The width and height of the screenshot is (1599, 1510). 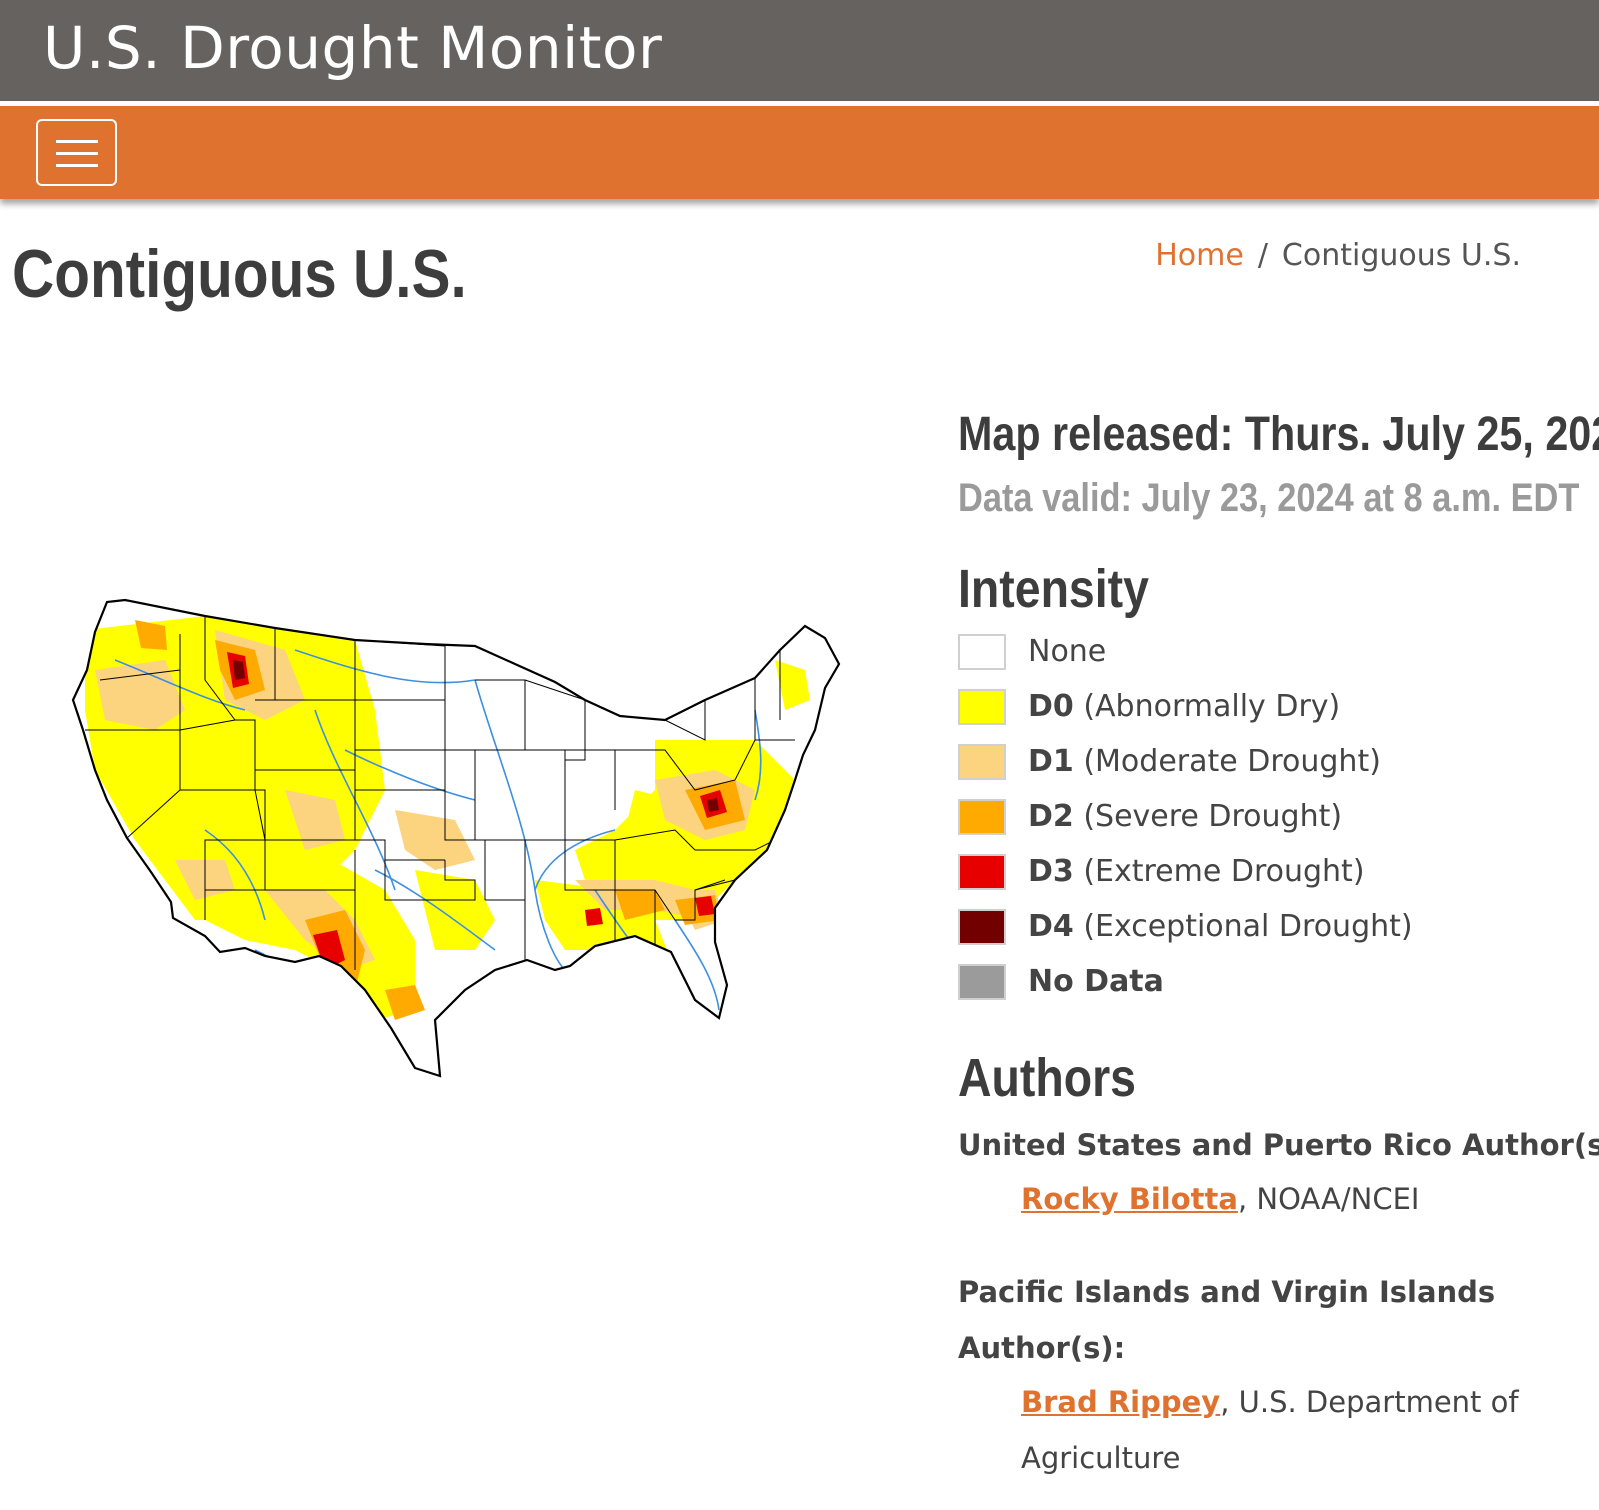 I want to click on hamburger-icon, so click(x=77, y=141).